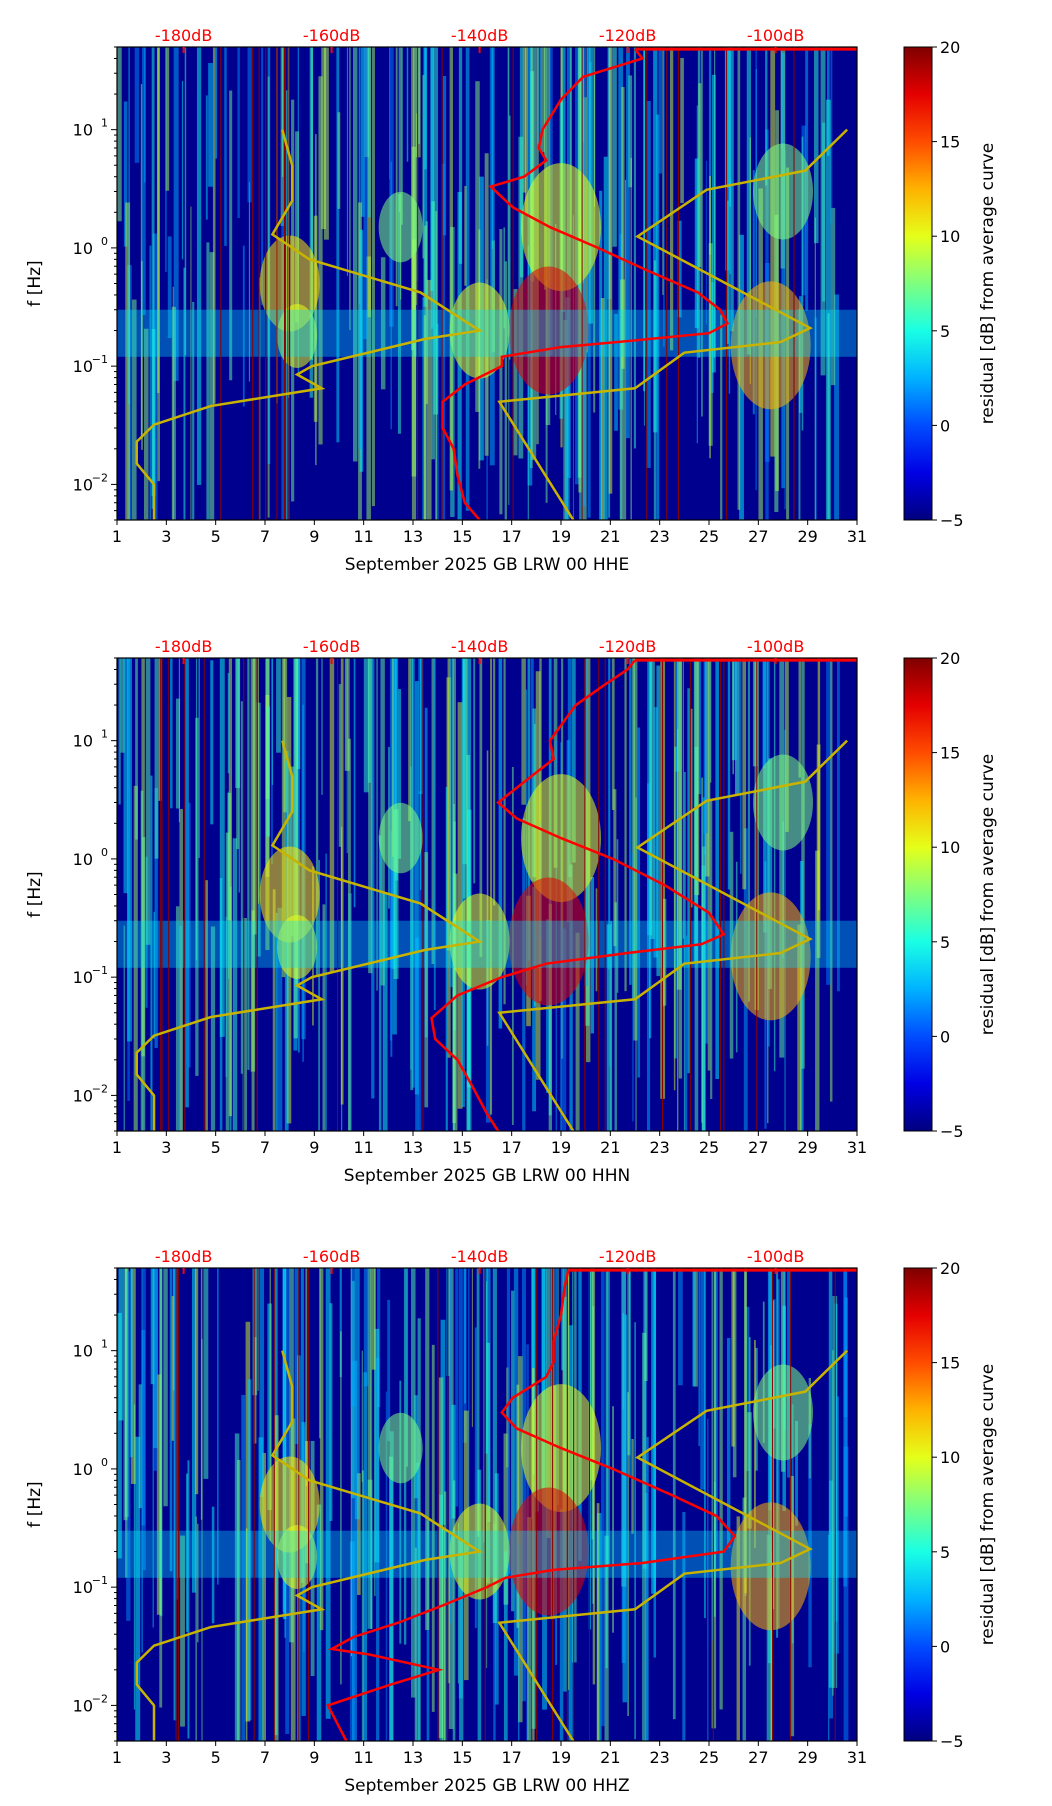  I want to click on microseism-band, so click(487, 1554).